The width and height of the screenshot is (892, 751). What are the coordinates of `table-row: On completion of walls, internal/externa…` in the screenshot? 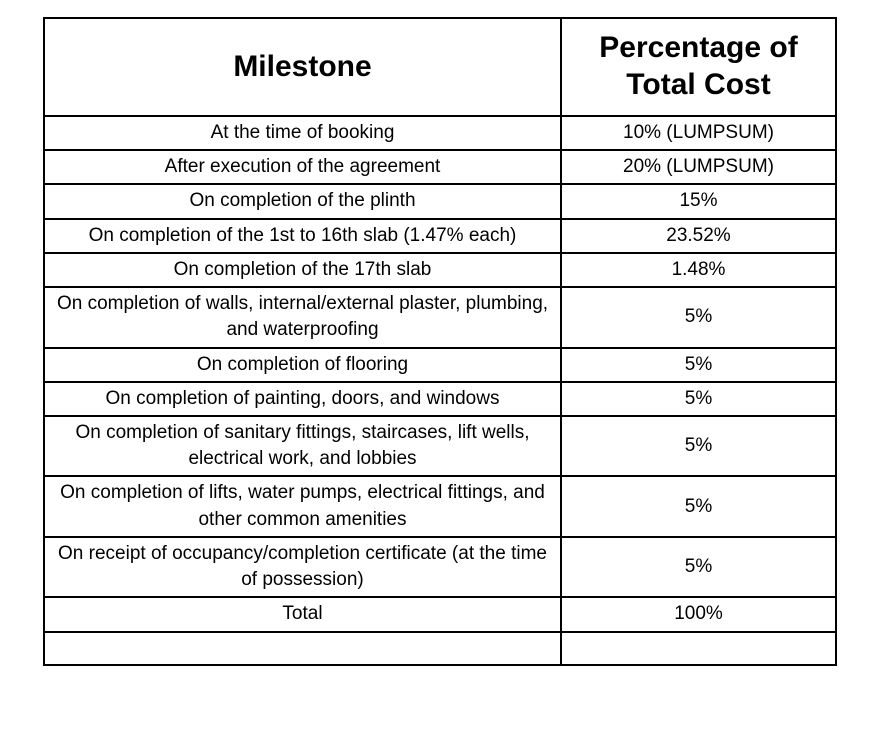 It's located at (440, 317).